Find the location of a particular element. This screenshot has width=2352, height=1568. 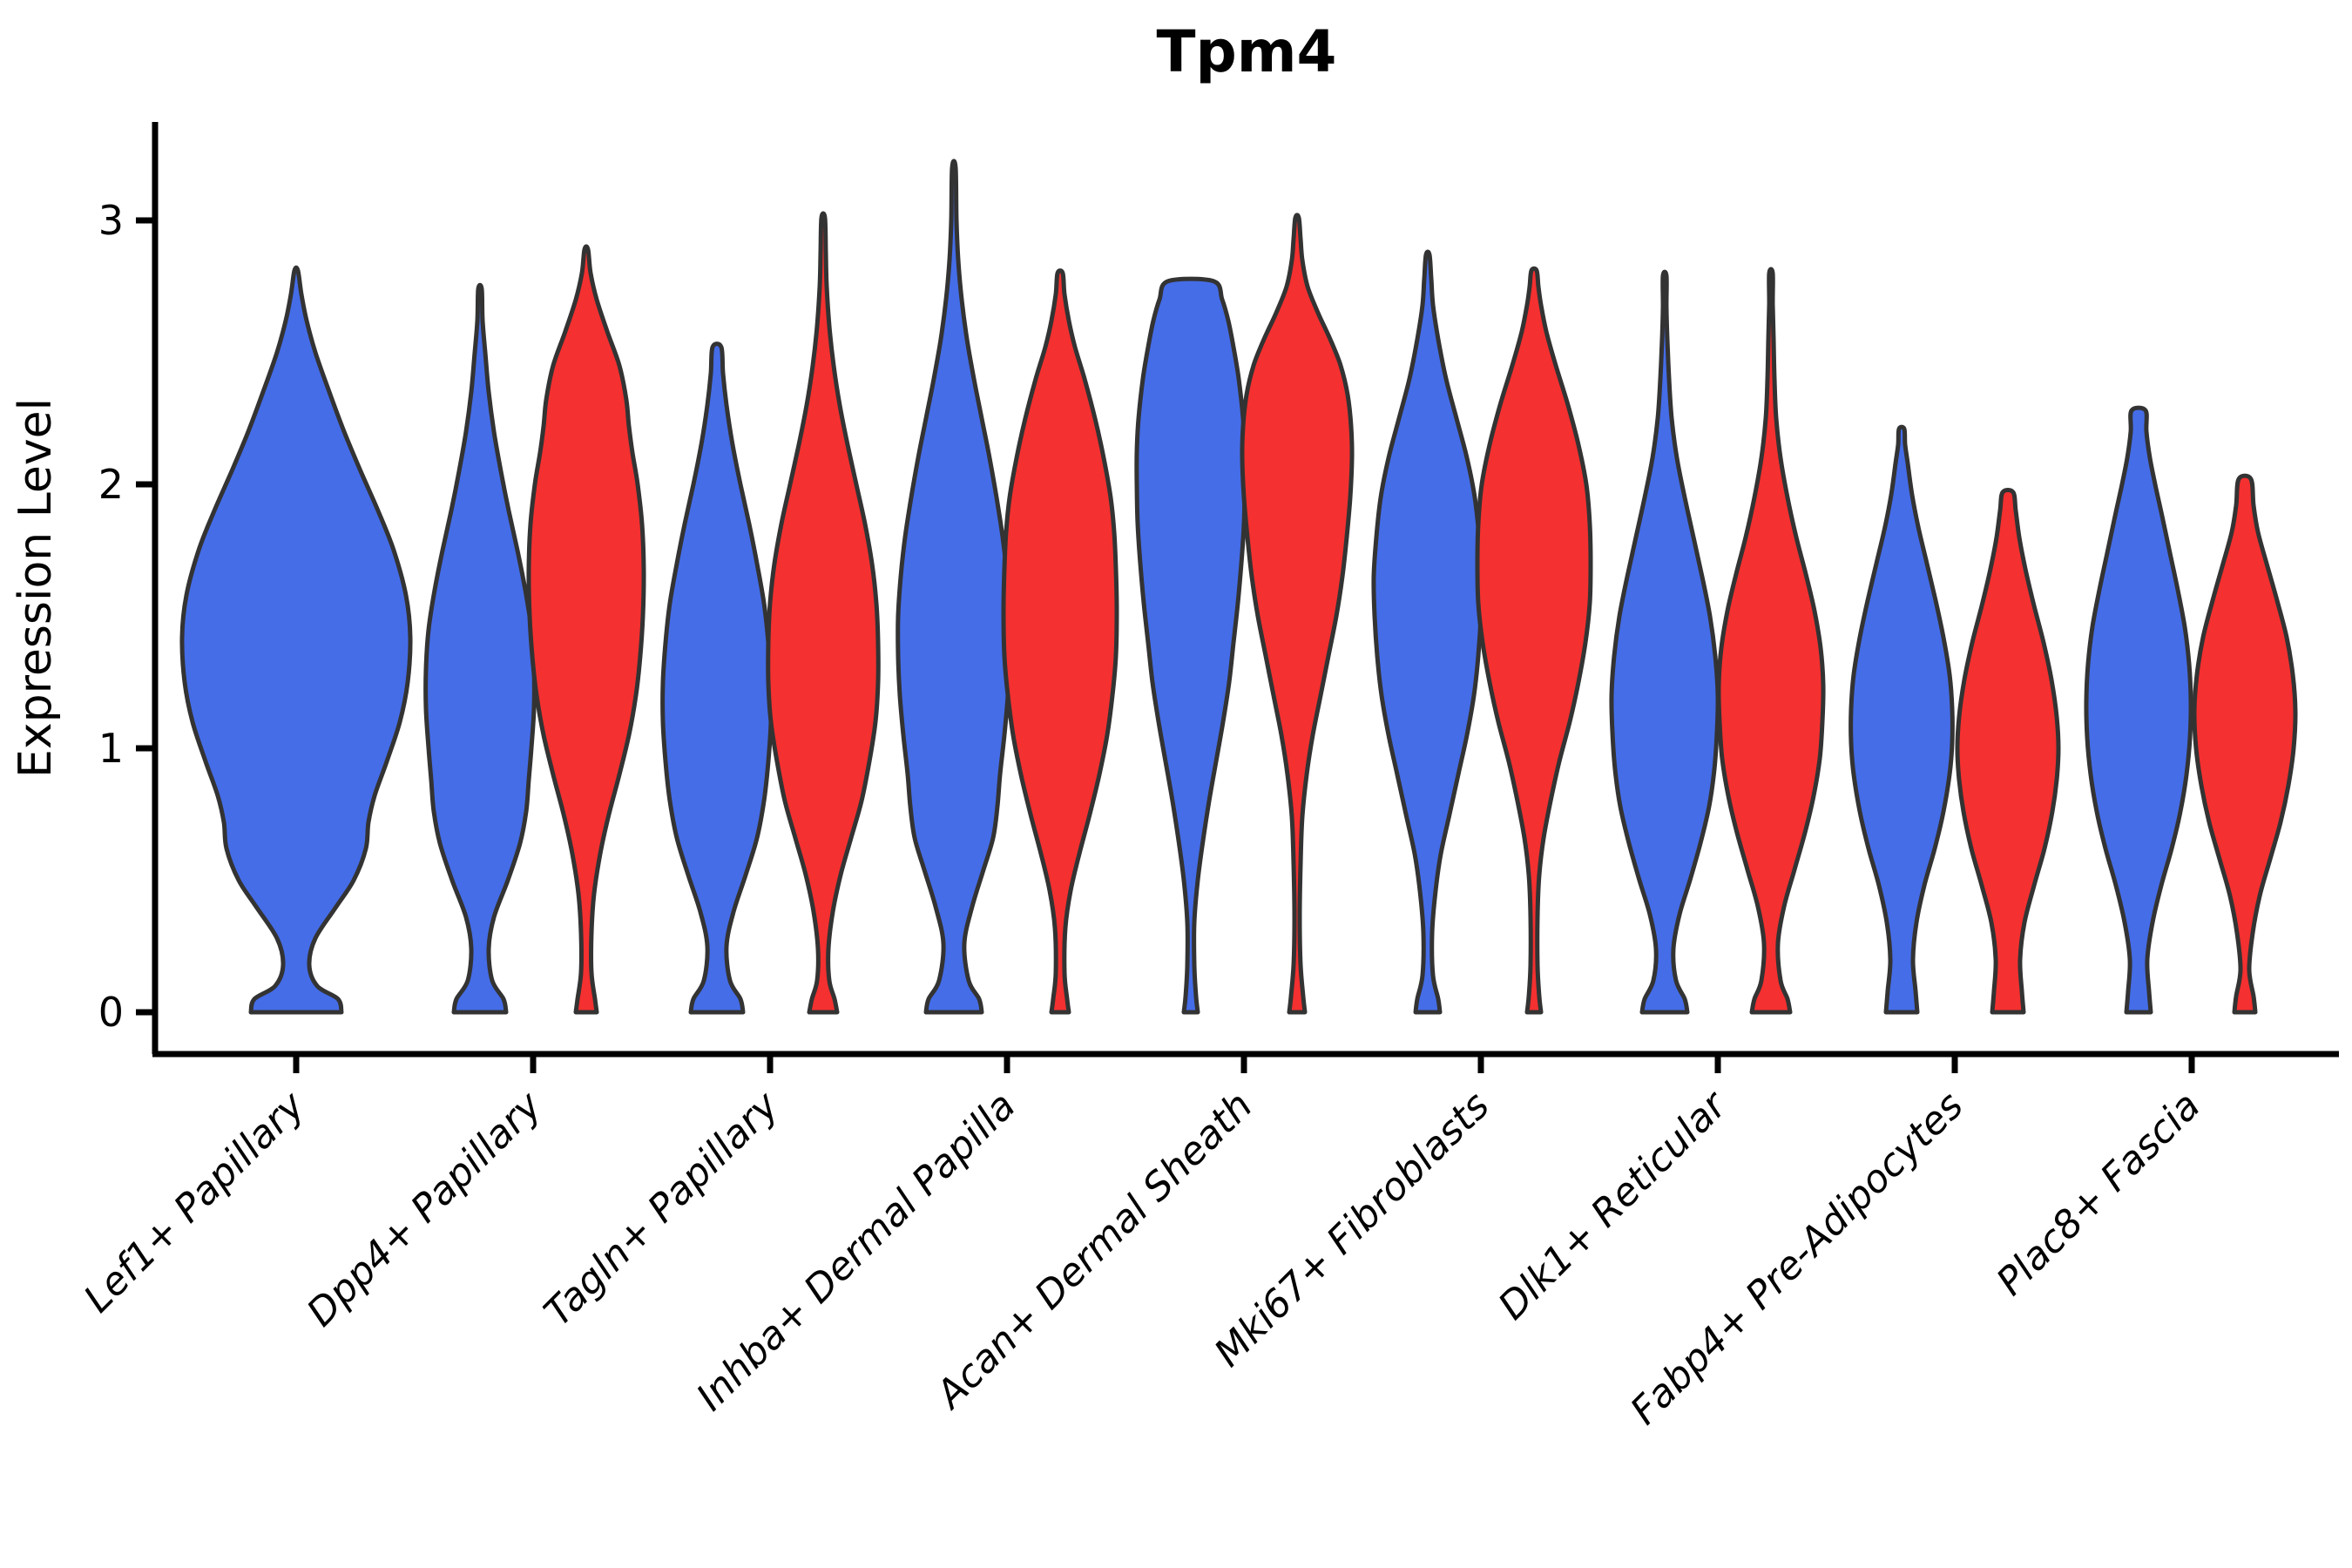

violin-acan-dermal-sheath-red is located at coordinates (1297, 614).